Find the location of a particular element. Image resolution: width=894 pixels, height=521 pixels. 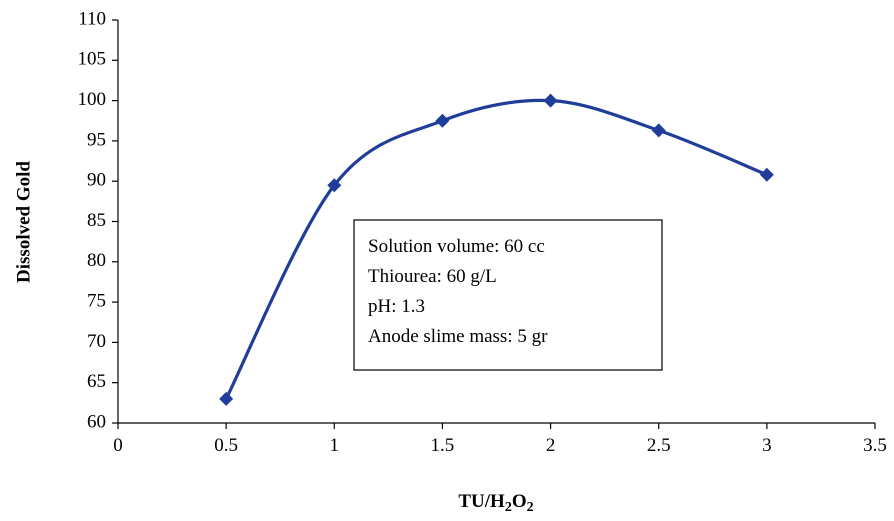

x-tick-label: 1.5 is located at coordinates (443, 445).